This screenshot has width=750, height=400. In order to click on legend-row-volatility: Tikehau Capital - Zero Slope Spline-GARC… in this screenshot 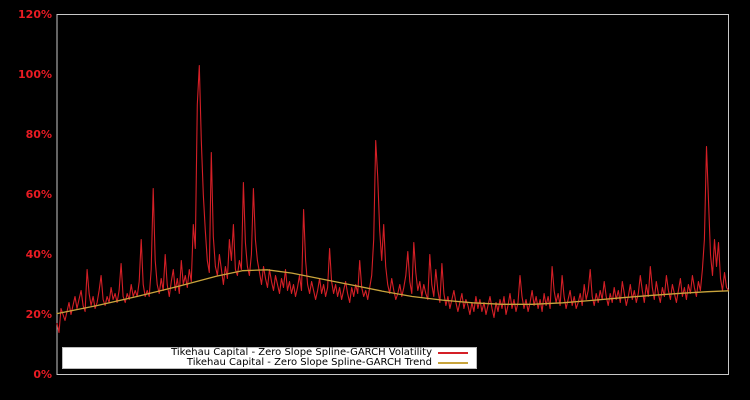, I will do `click(269, 353)`.